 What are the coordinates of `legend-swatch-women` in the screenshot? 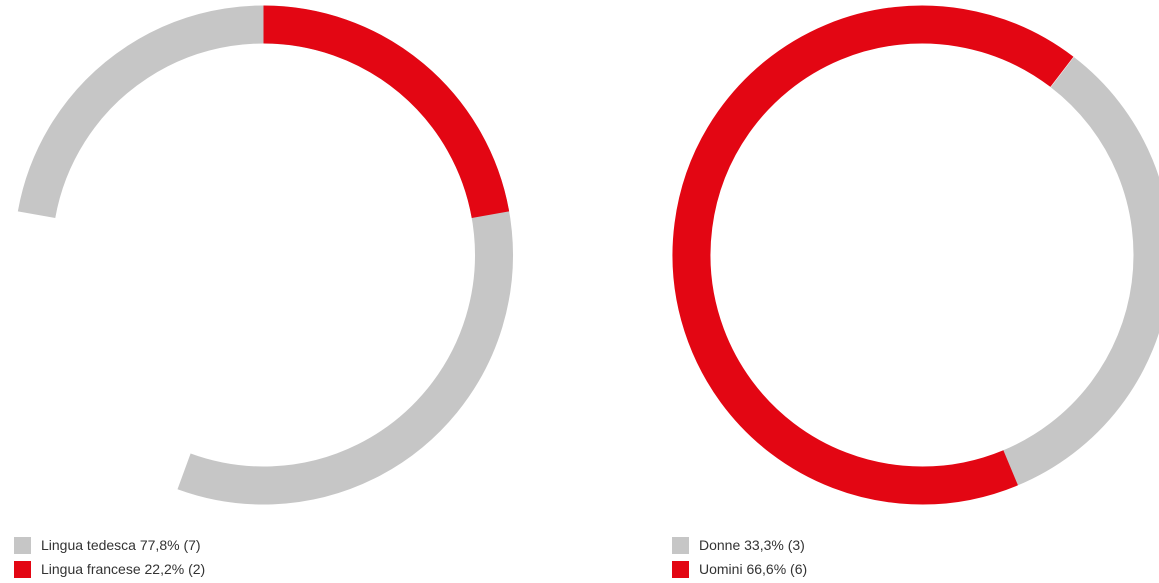 It's located at (680, 545).